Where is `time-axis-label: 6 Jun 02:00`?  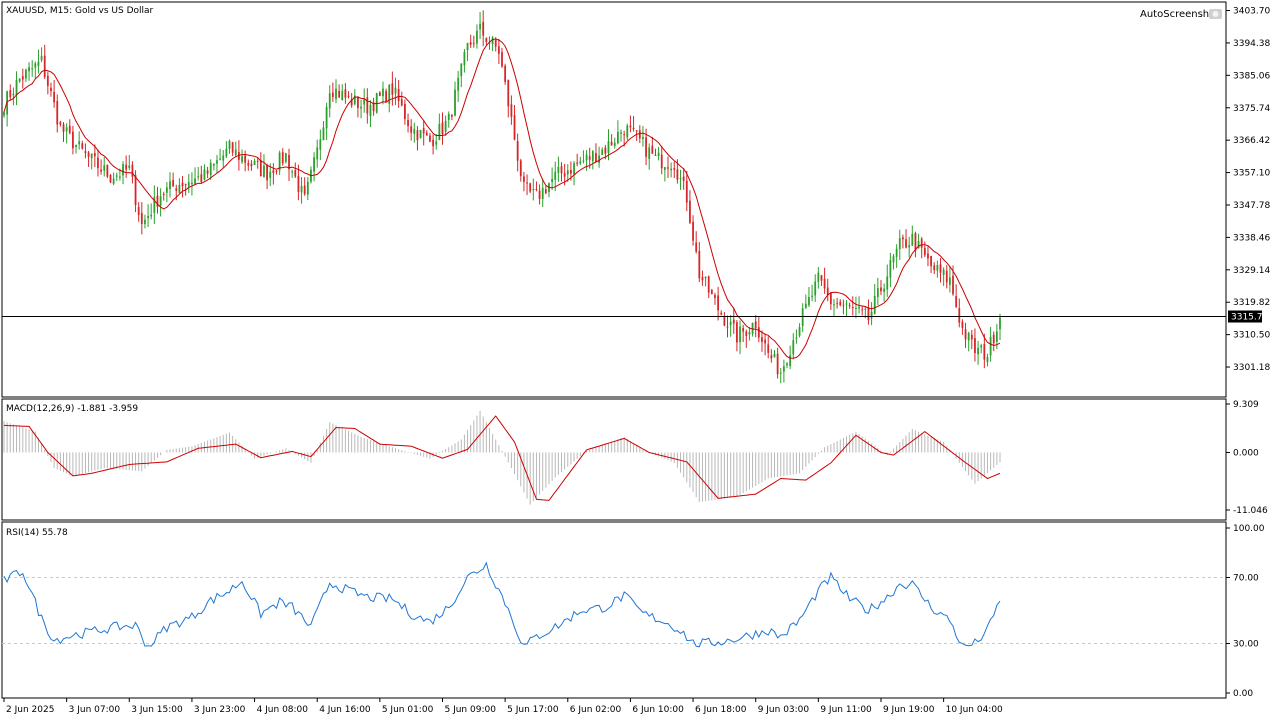 time-axis-label: 6 Jun 02:00 is located at coordinates (596, 710).